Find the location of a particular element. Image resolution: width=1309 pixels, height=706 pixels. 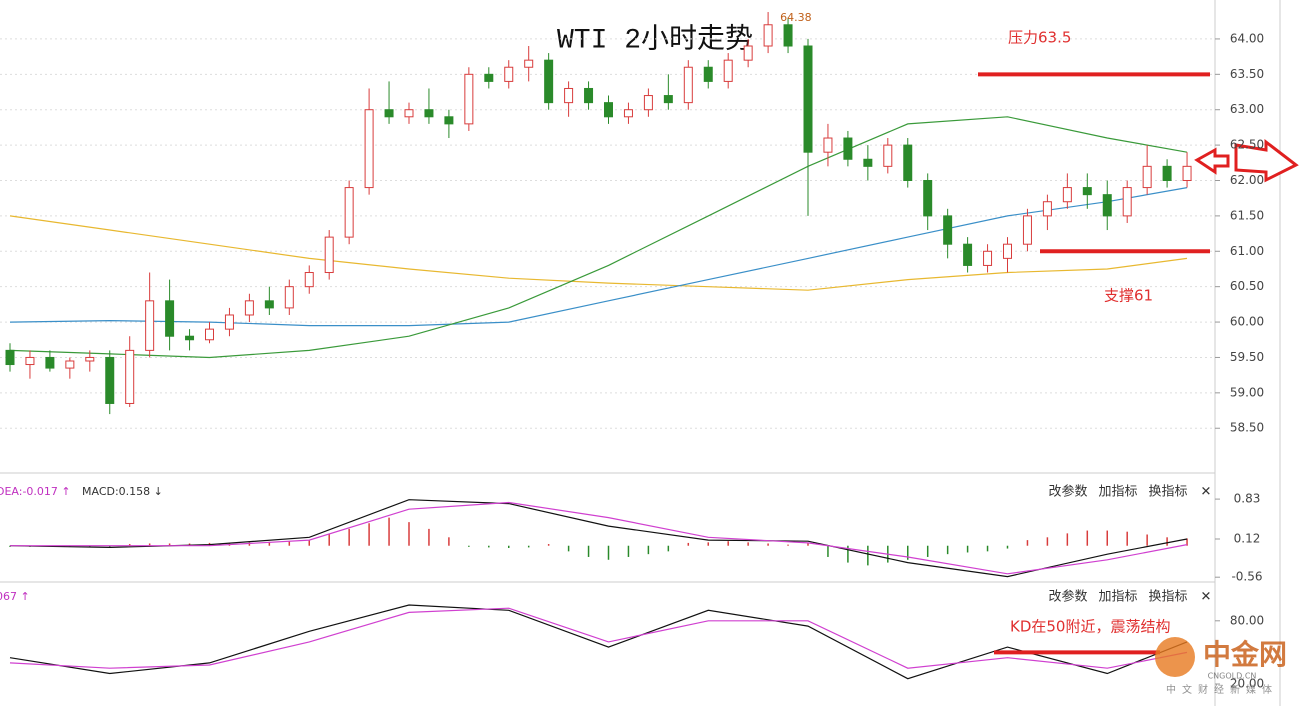

y-tick-label: 63.00 is located at coordinates (1247, 109).